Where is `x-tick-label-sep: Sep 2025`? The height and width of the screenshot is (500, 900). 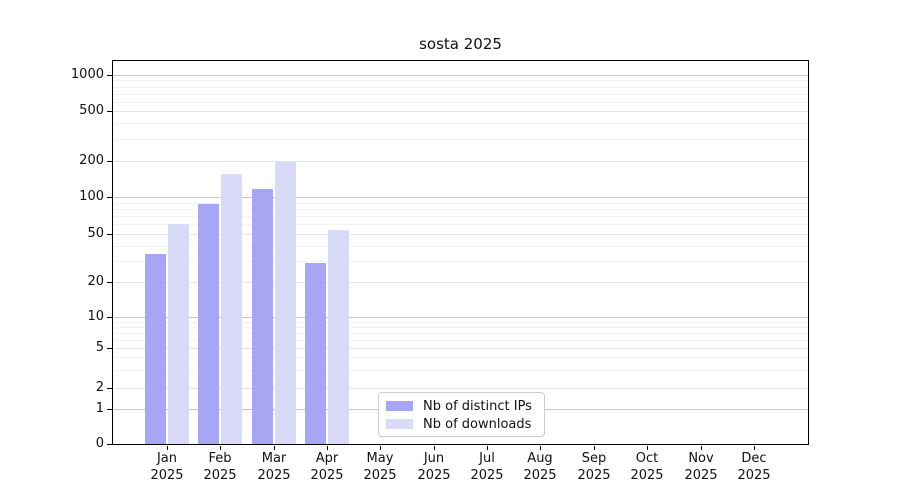 x-tick-label-sep: Sep 2025 is located at coordinates (594, 467).